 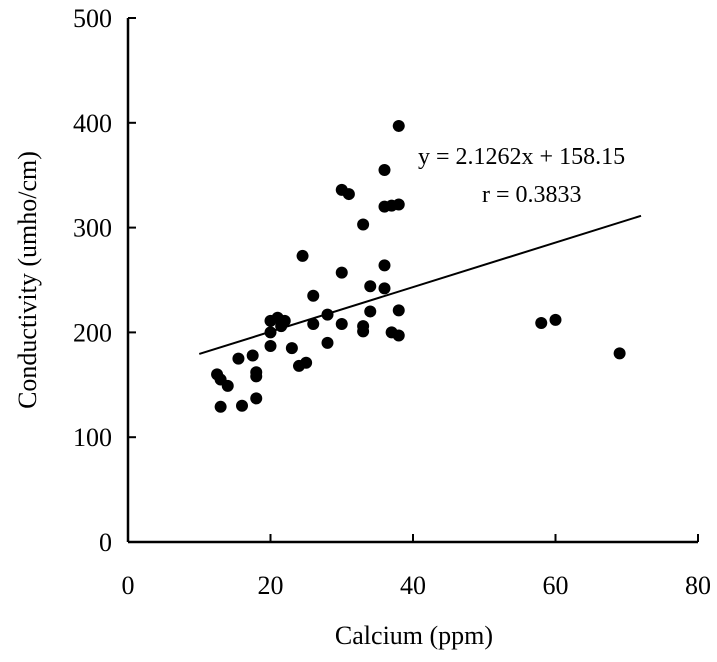 What do you see at coordinates (92, 123) in the screenshot?
I see `y-tick-label: 400` at bounding box center [92, 123].